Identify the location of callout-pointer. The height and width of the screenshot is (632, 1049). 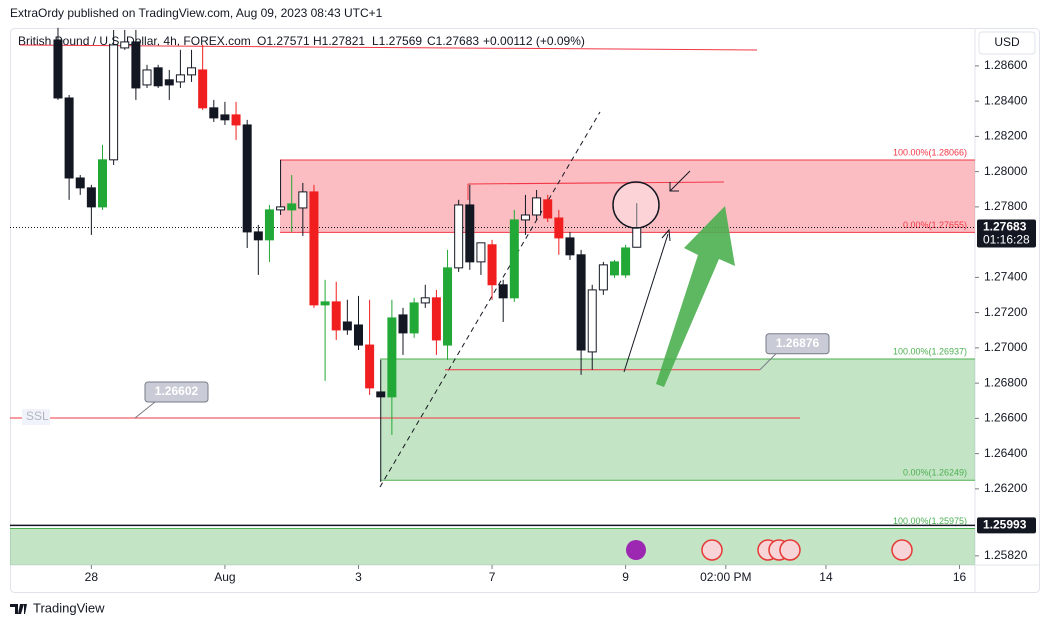
(768, 362).